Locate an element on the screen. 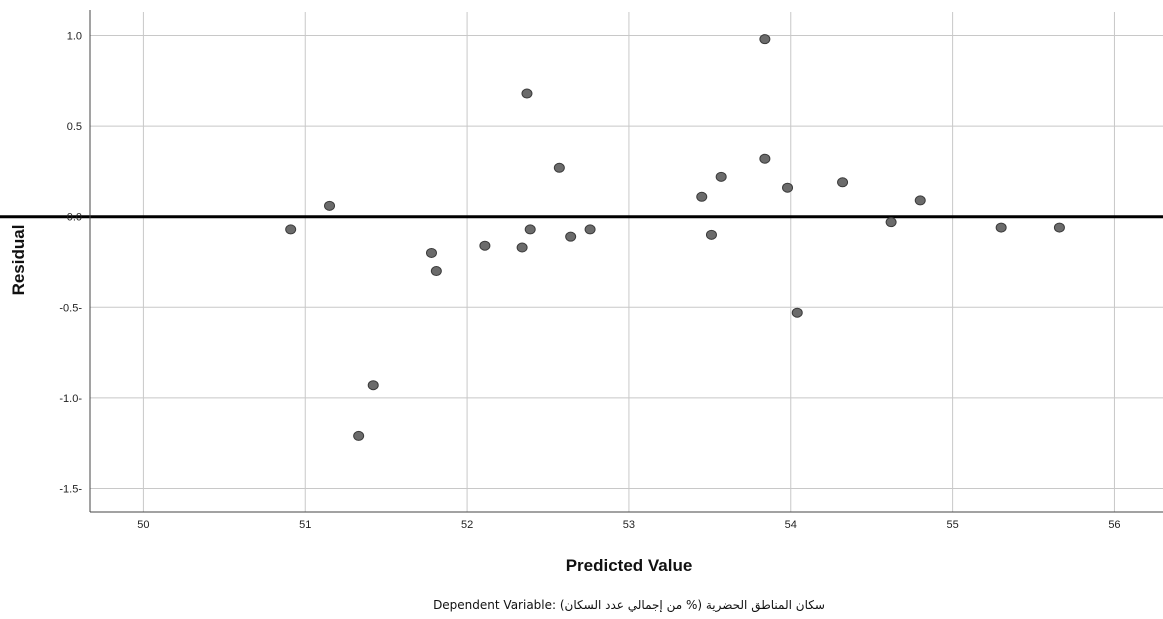 The image size is (1163, 619). x-tick-label: 54 is located at coordinates (791, 525).